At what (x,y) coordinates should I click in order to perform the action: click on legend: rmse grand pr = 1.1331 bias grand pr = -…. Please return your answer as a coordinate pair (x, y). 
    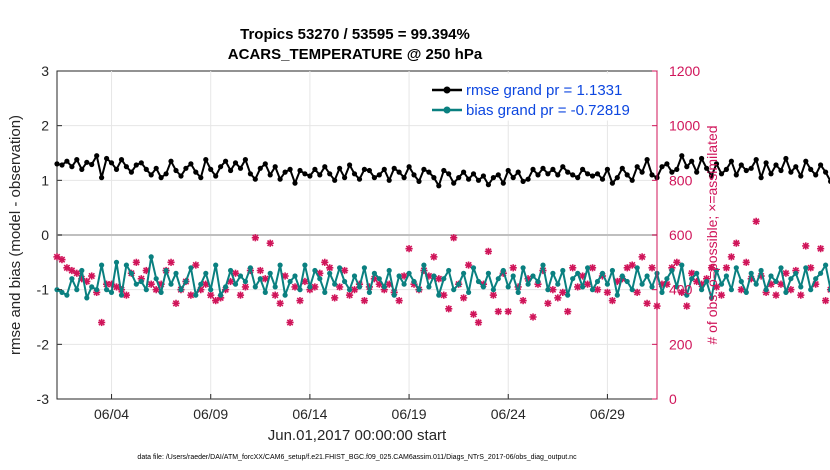
    Looking at the image, I should click on (540, 97).